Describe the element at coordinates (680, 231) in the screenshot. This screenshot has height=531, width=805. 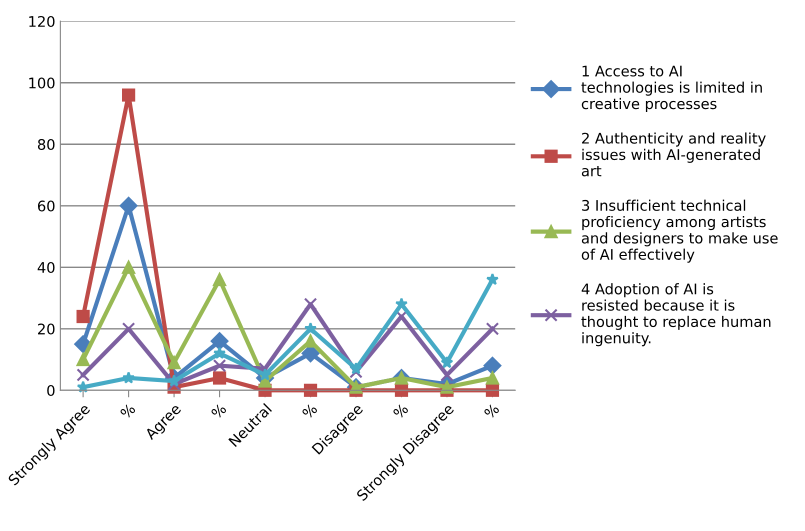
I see `legend-label: 3 Insufficient technical proficiency among artists and designers to make use of AI effectively` at that location.